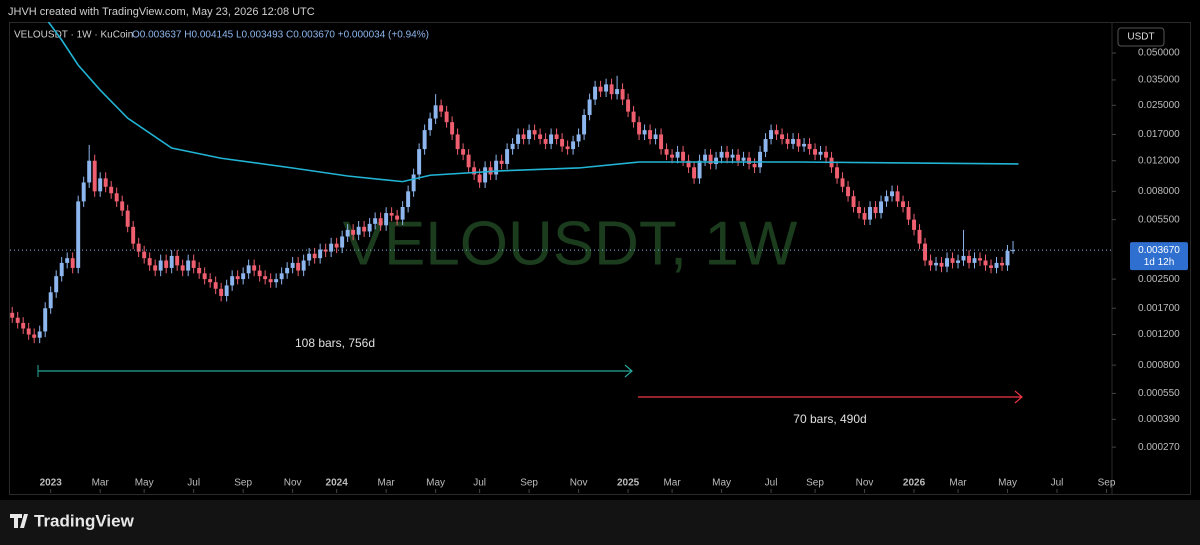  I want to click on logo-icon, so click(19, 521).